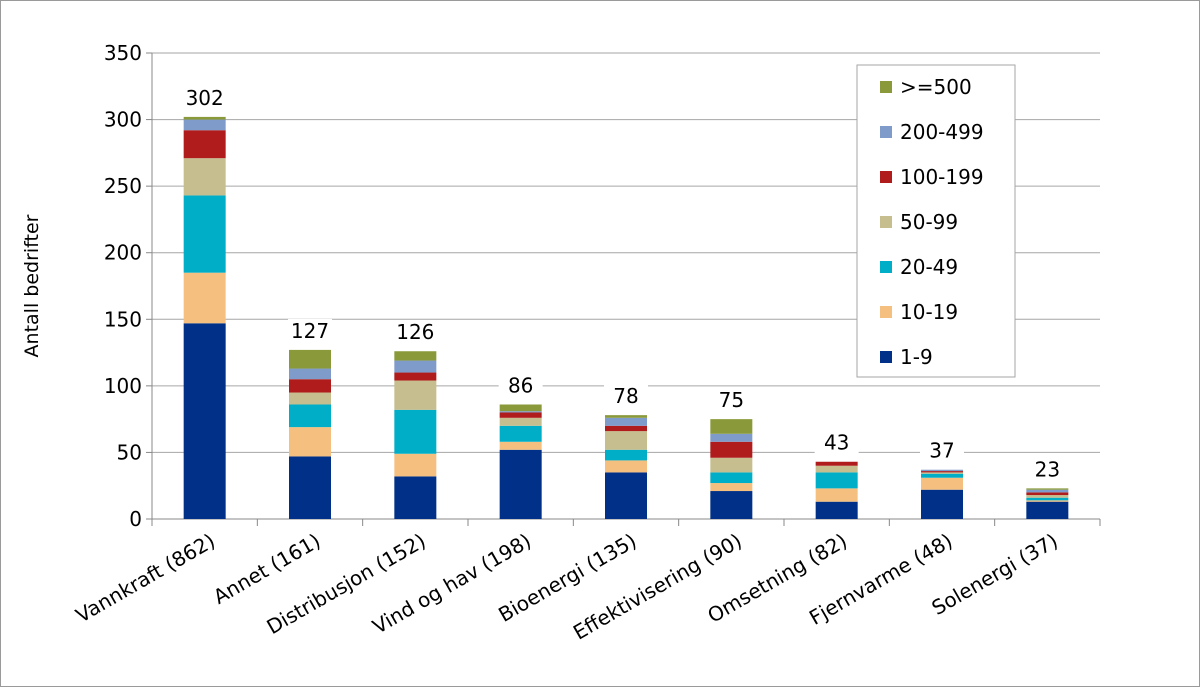  Describe the element at coordinates (942, 132) in the screenshot. I see `legend-label: 200-499` at that location.